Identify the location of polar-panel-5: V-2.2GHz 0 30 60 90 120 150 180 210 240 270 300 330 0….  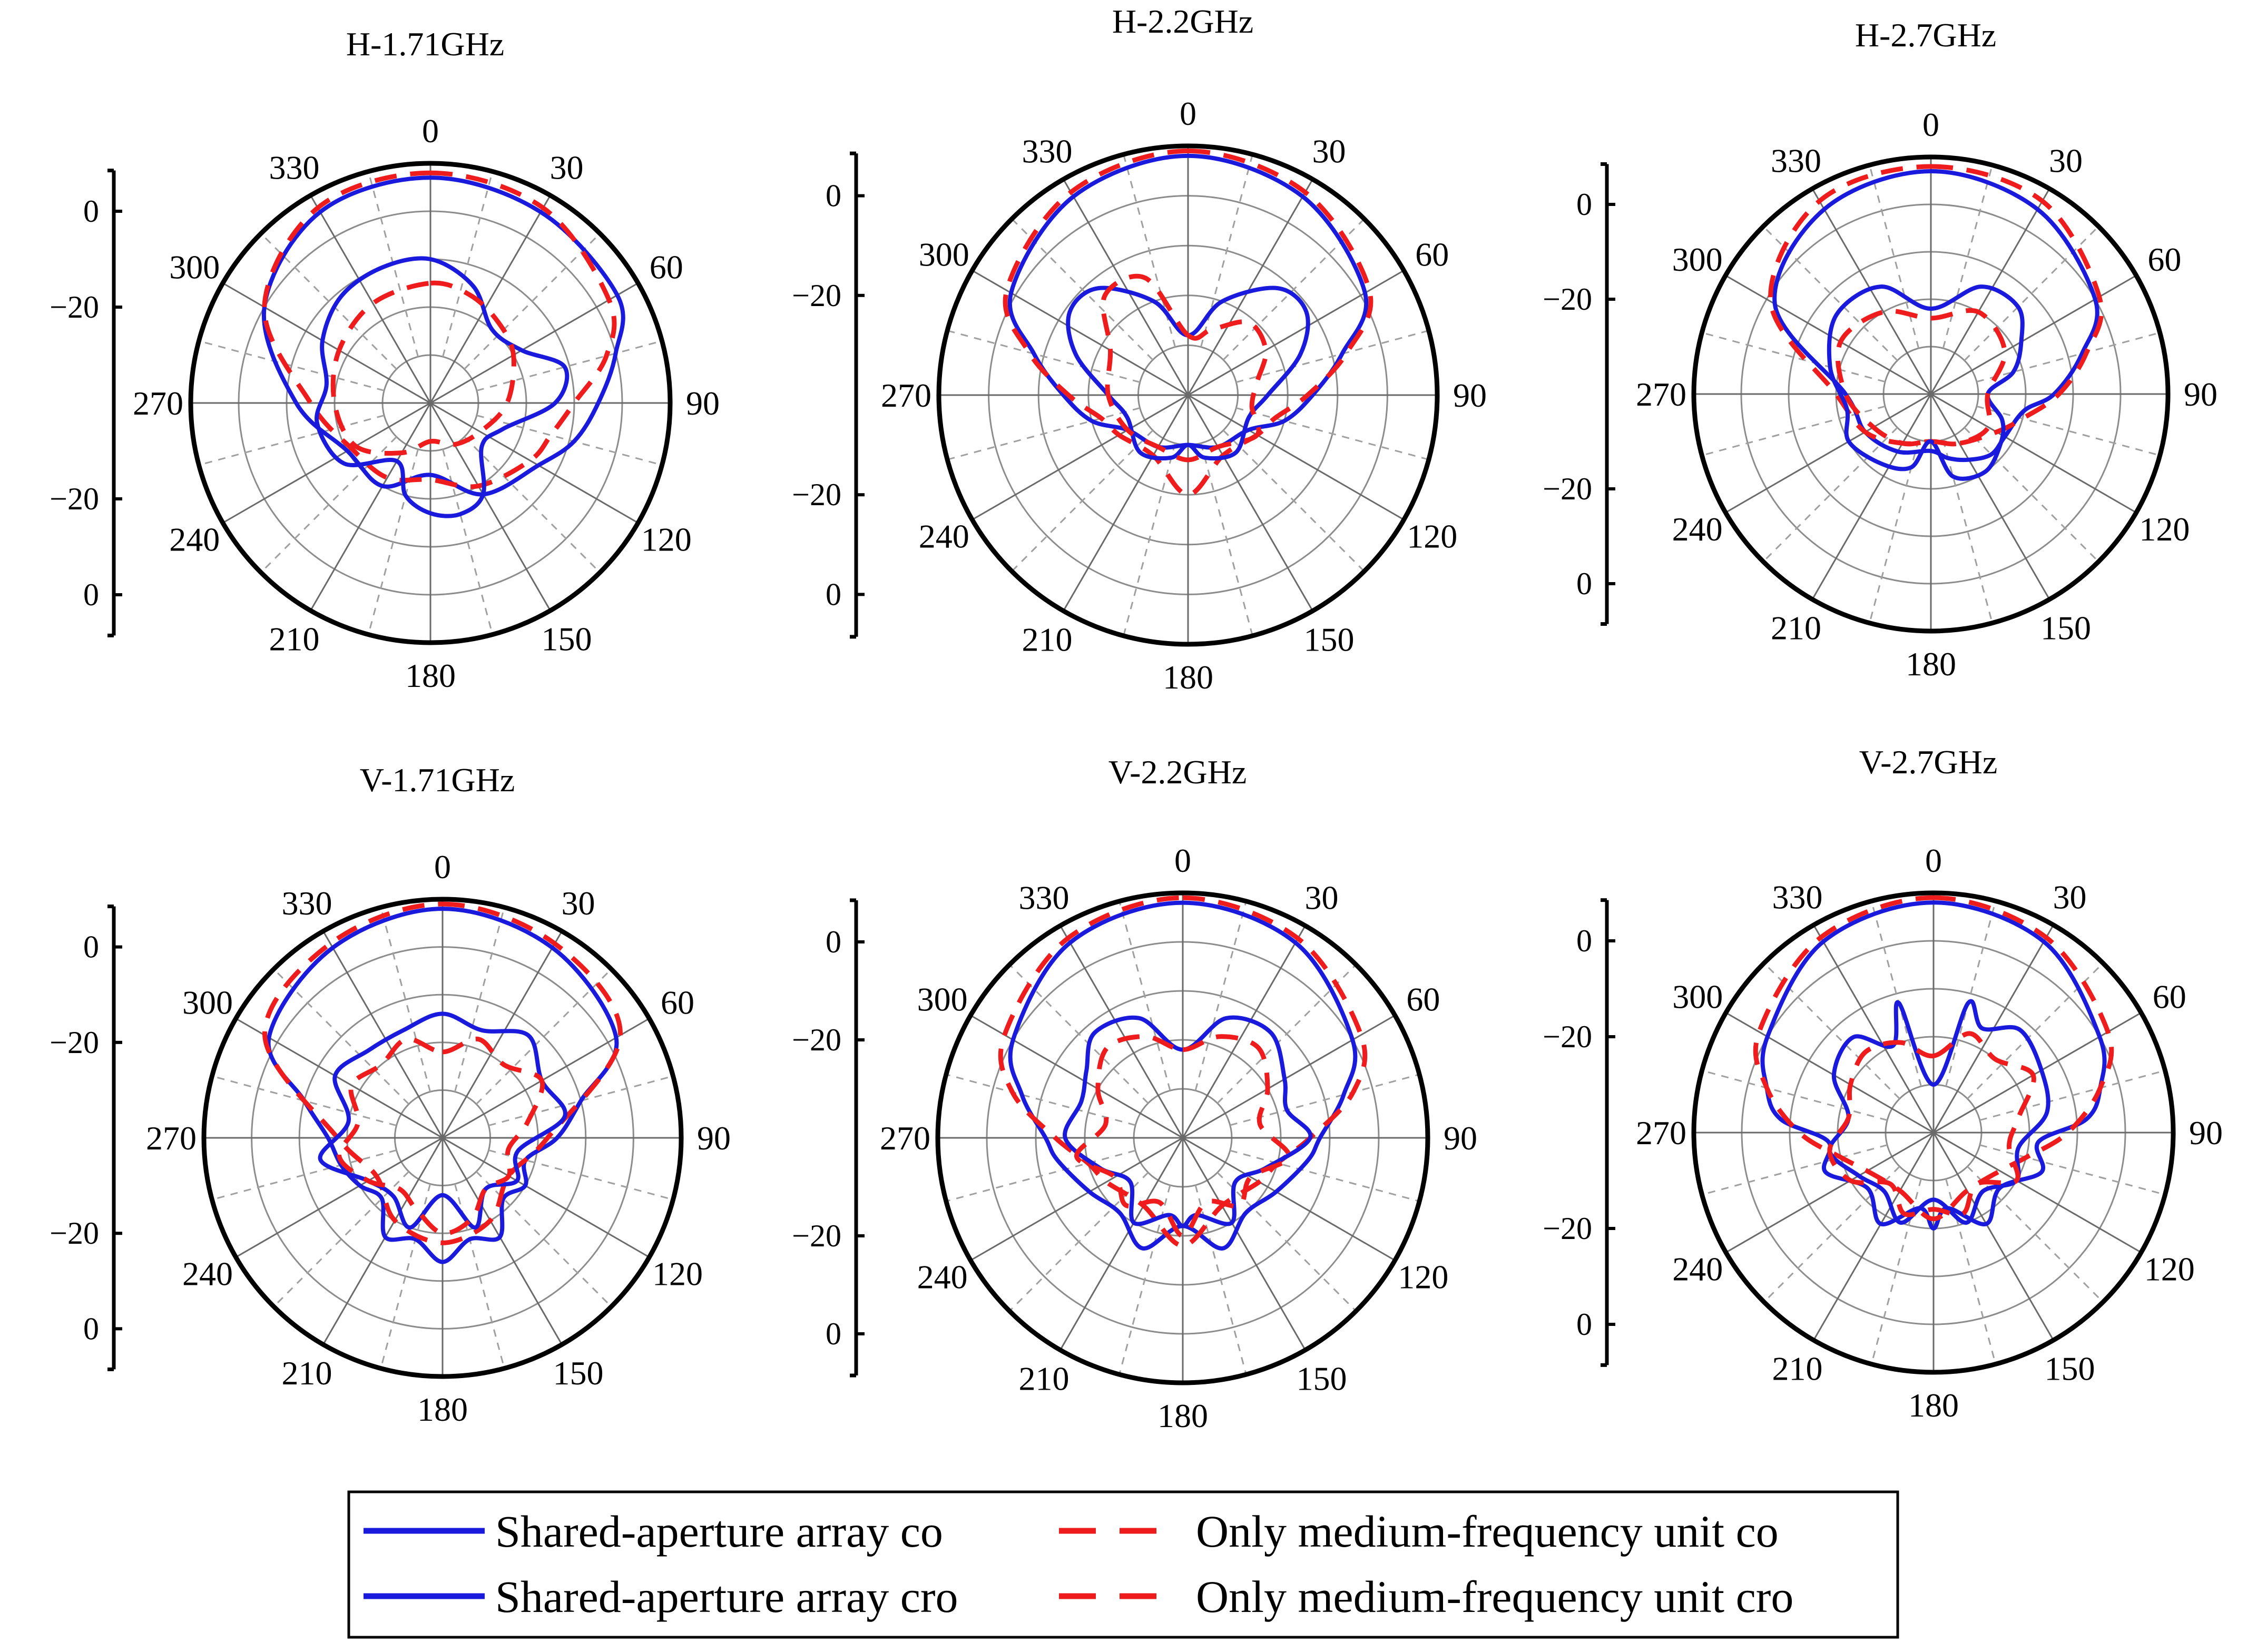
(1134, 1093).